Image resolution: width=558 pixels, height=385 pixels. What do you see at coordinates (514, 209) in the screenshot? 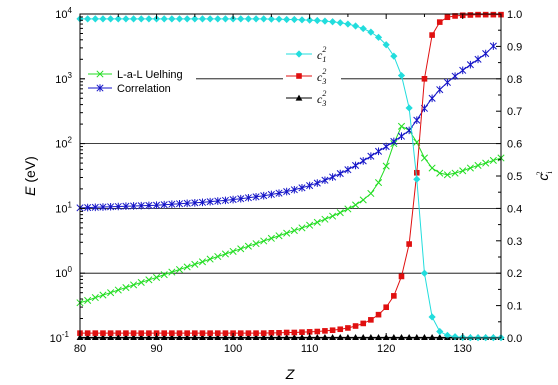
I see `y-right-tick-label-4: 0.4` at bounding box center [514, 209].